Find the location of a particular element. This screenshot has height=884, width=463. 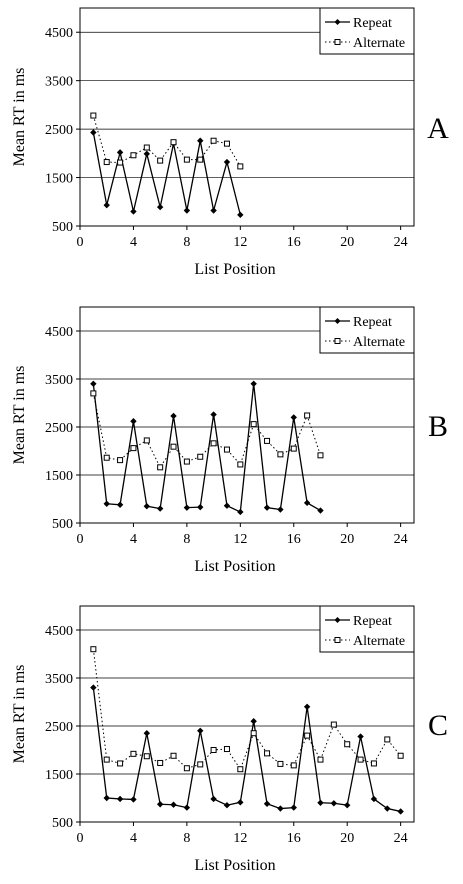

legend-label-alternate: Alternate is located at coordinates (379, 43).